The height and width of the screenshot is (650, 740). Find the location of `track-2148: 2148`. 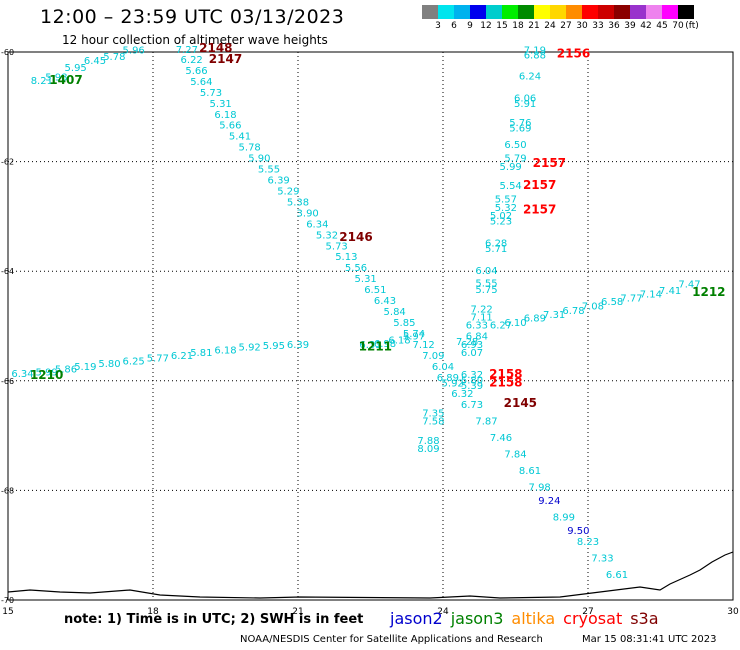

track-2148: 2148 is located at coordinates (215, 48).